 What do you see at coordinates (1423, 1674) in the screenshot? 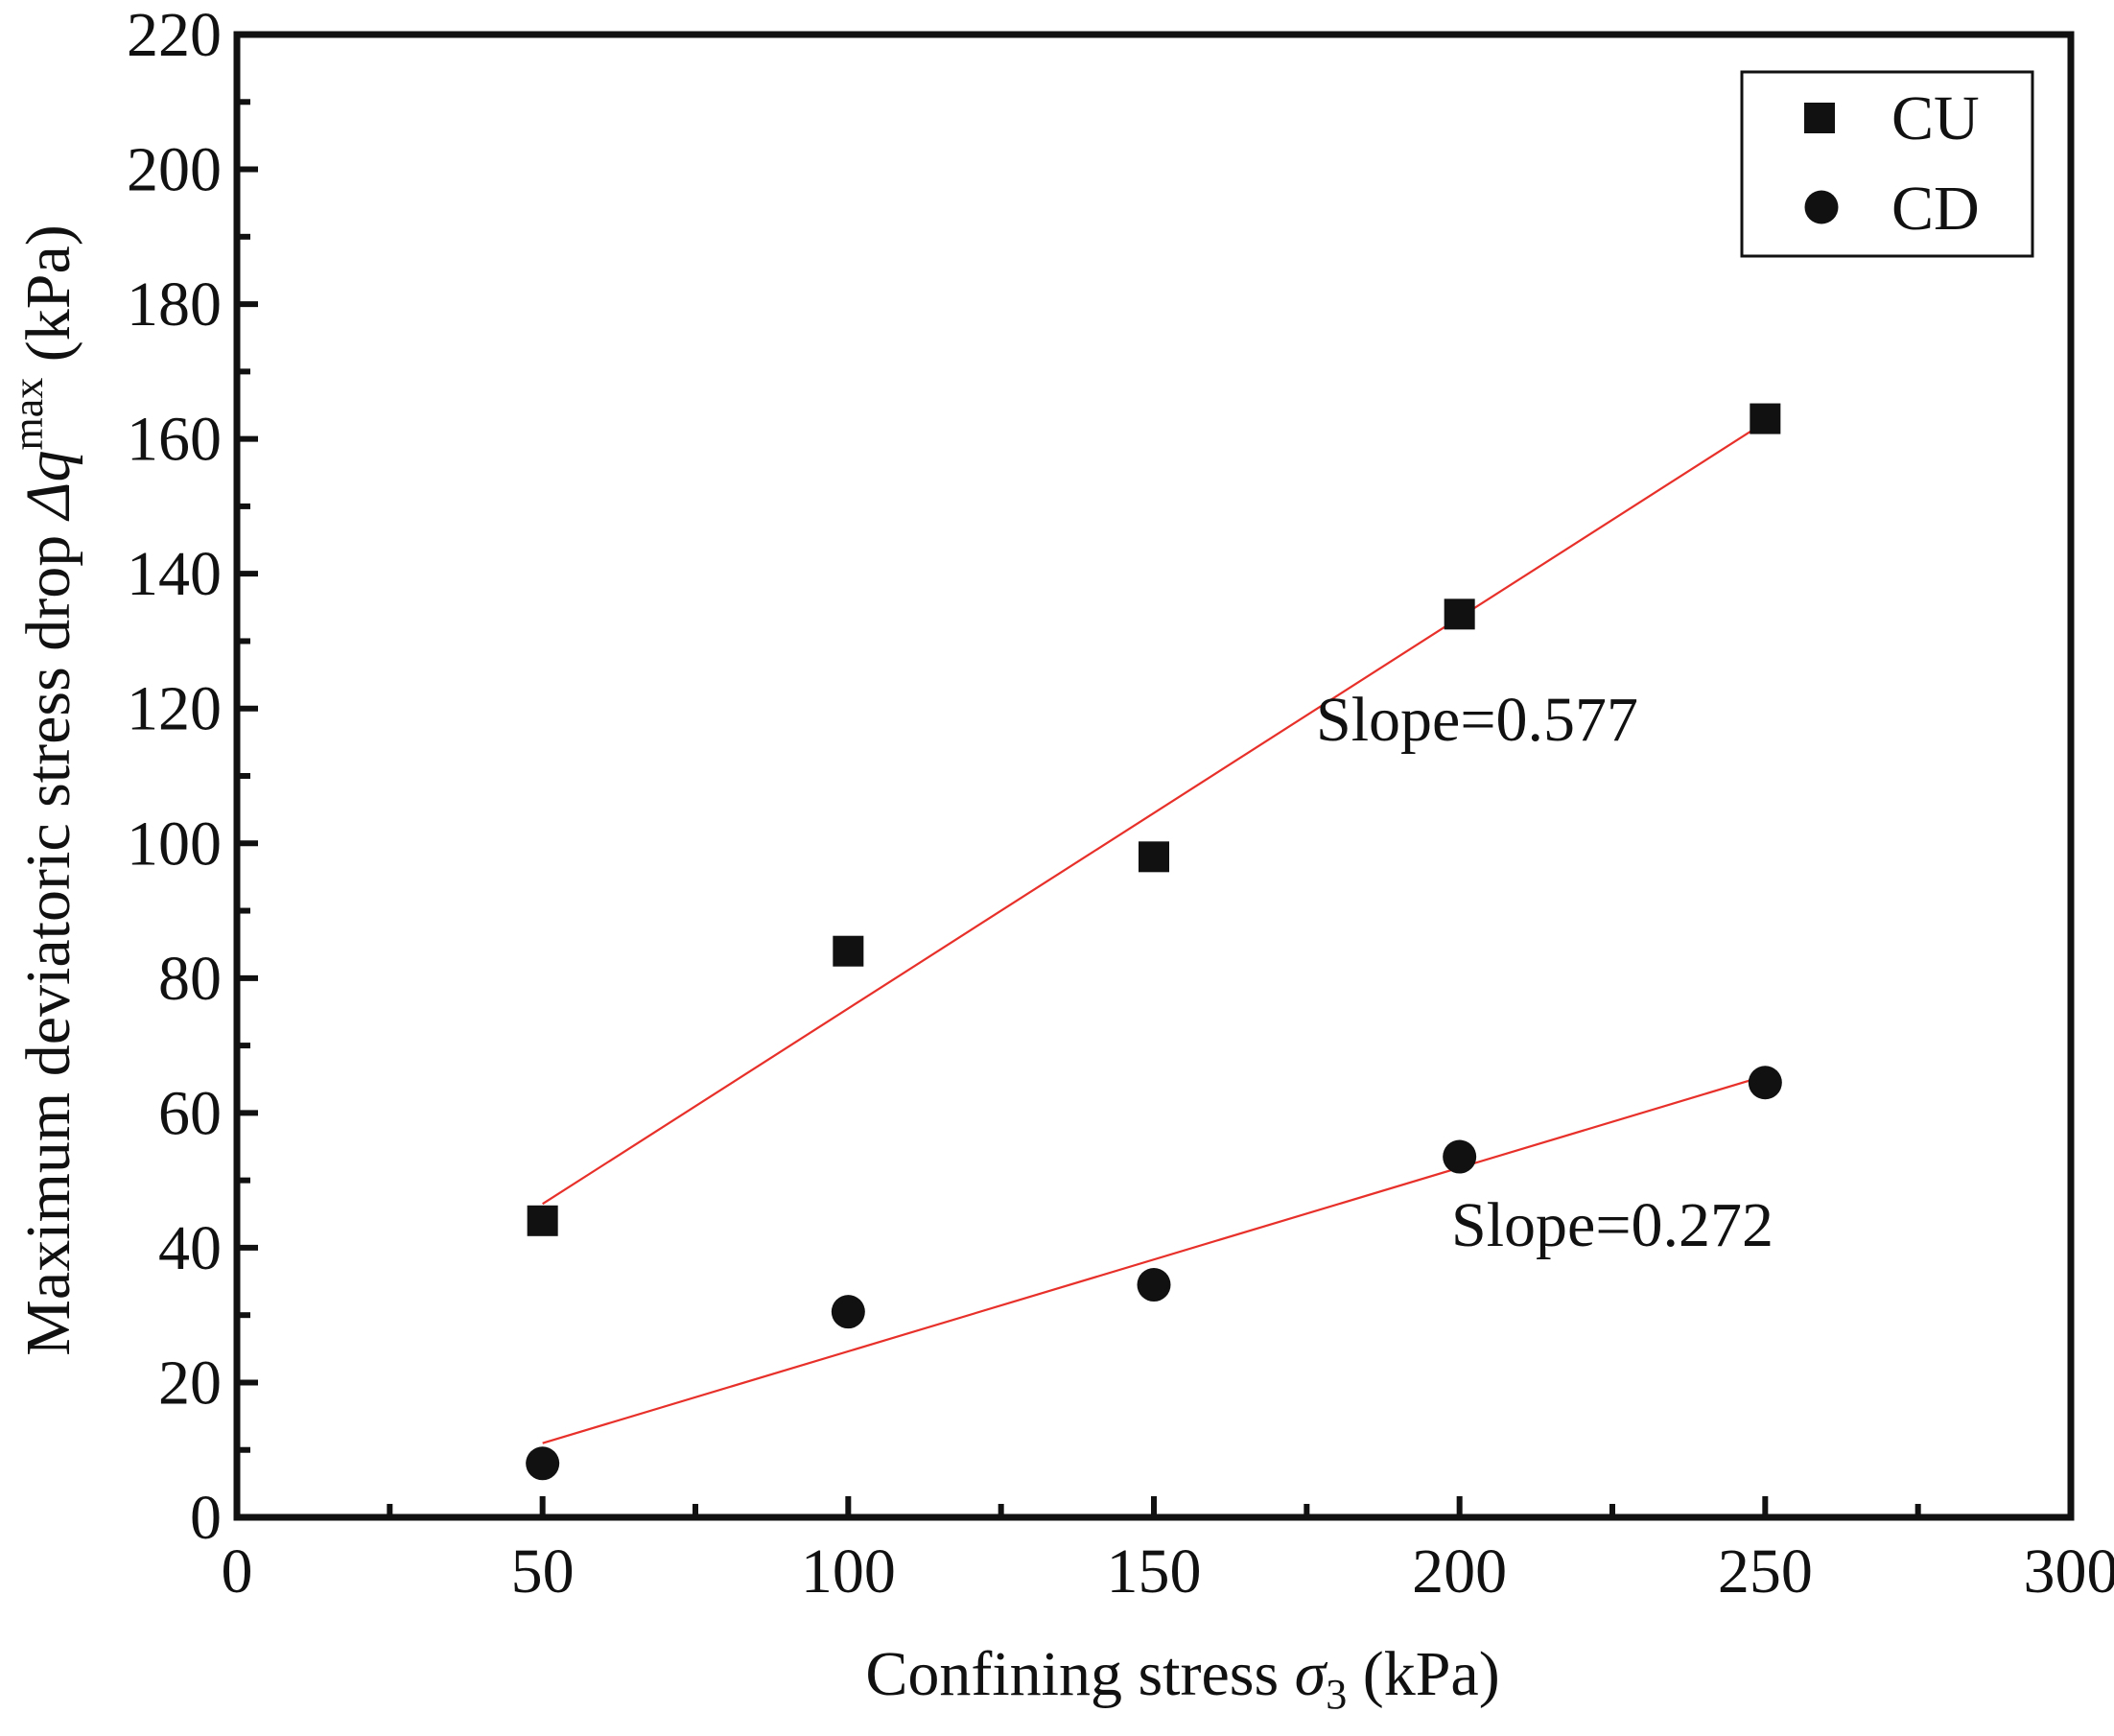
I see `x-axis-title-unit: (kPa)` at bounding box center [1423, 1674].